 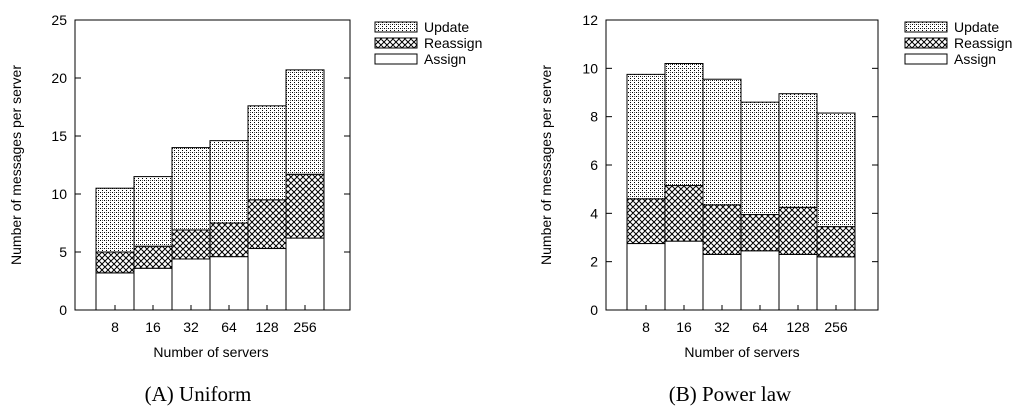 What do you see at coordinates (594, 213) in the screenshot?
I see `y-tick-label: 4` at bounding box center [594, 213].